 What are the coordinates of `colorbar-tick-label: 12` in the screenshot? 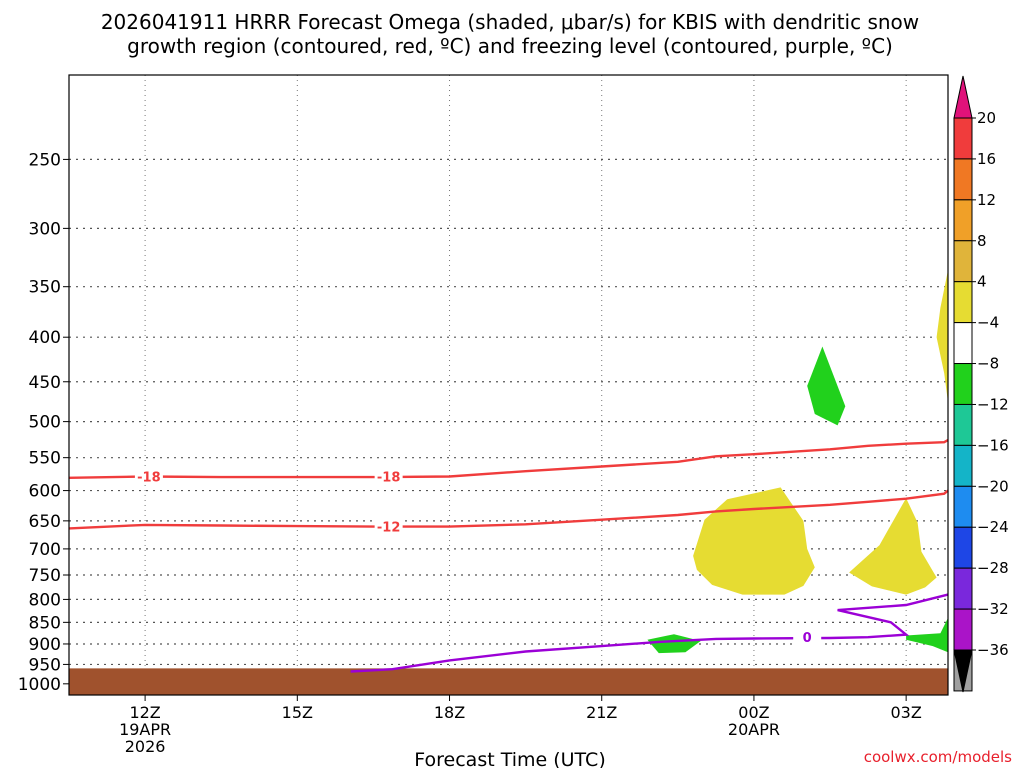 It's located at (986, 200).